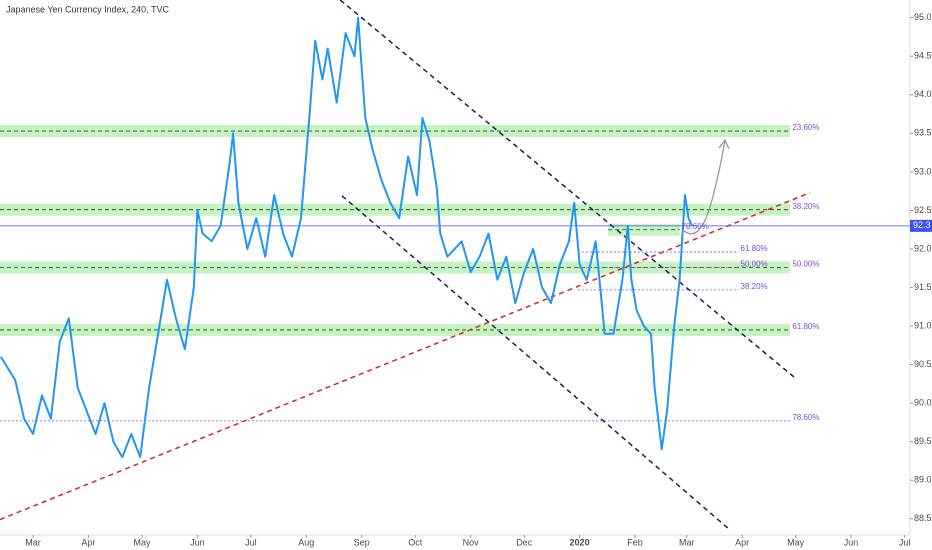 The image size is (932, 550). Describe the element at coordinates (704, 187) in the screenshot. I see `projection-arrow` at that location.